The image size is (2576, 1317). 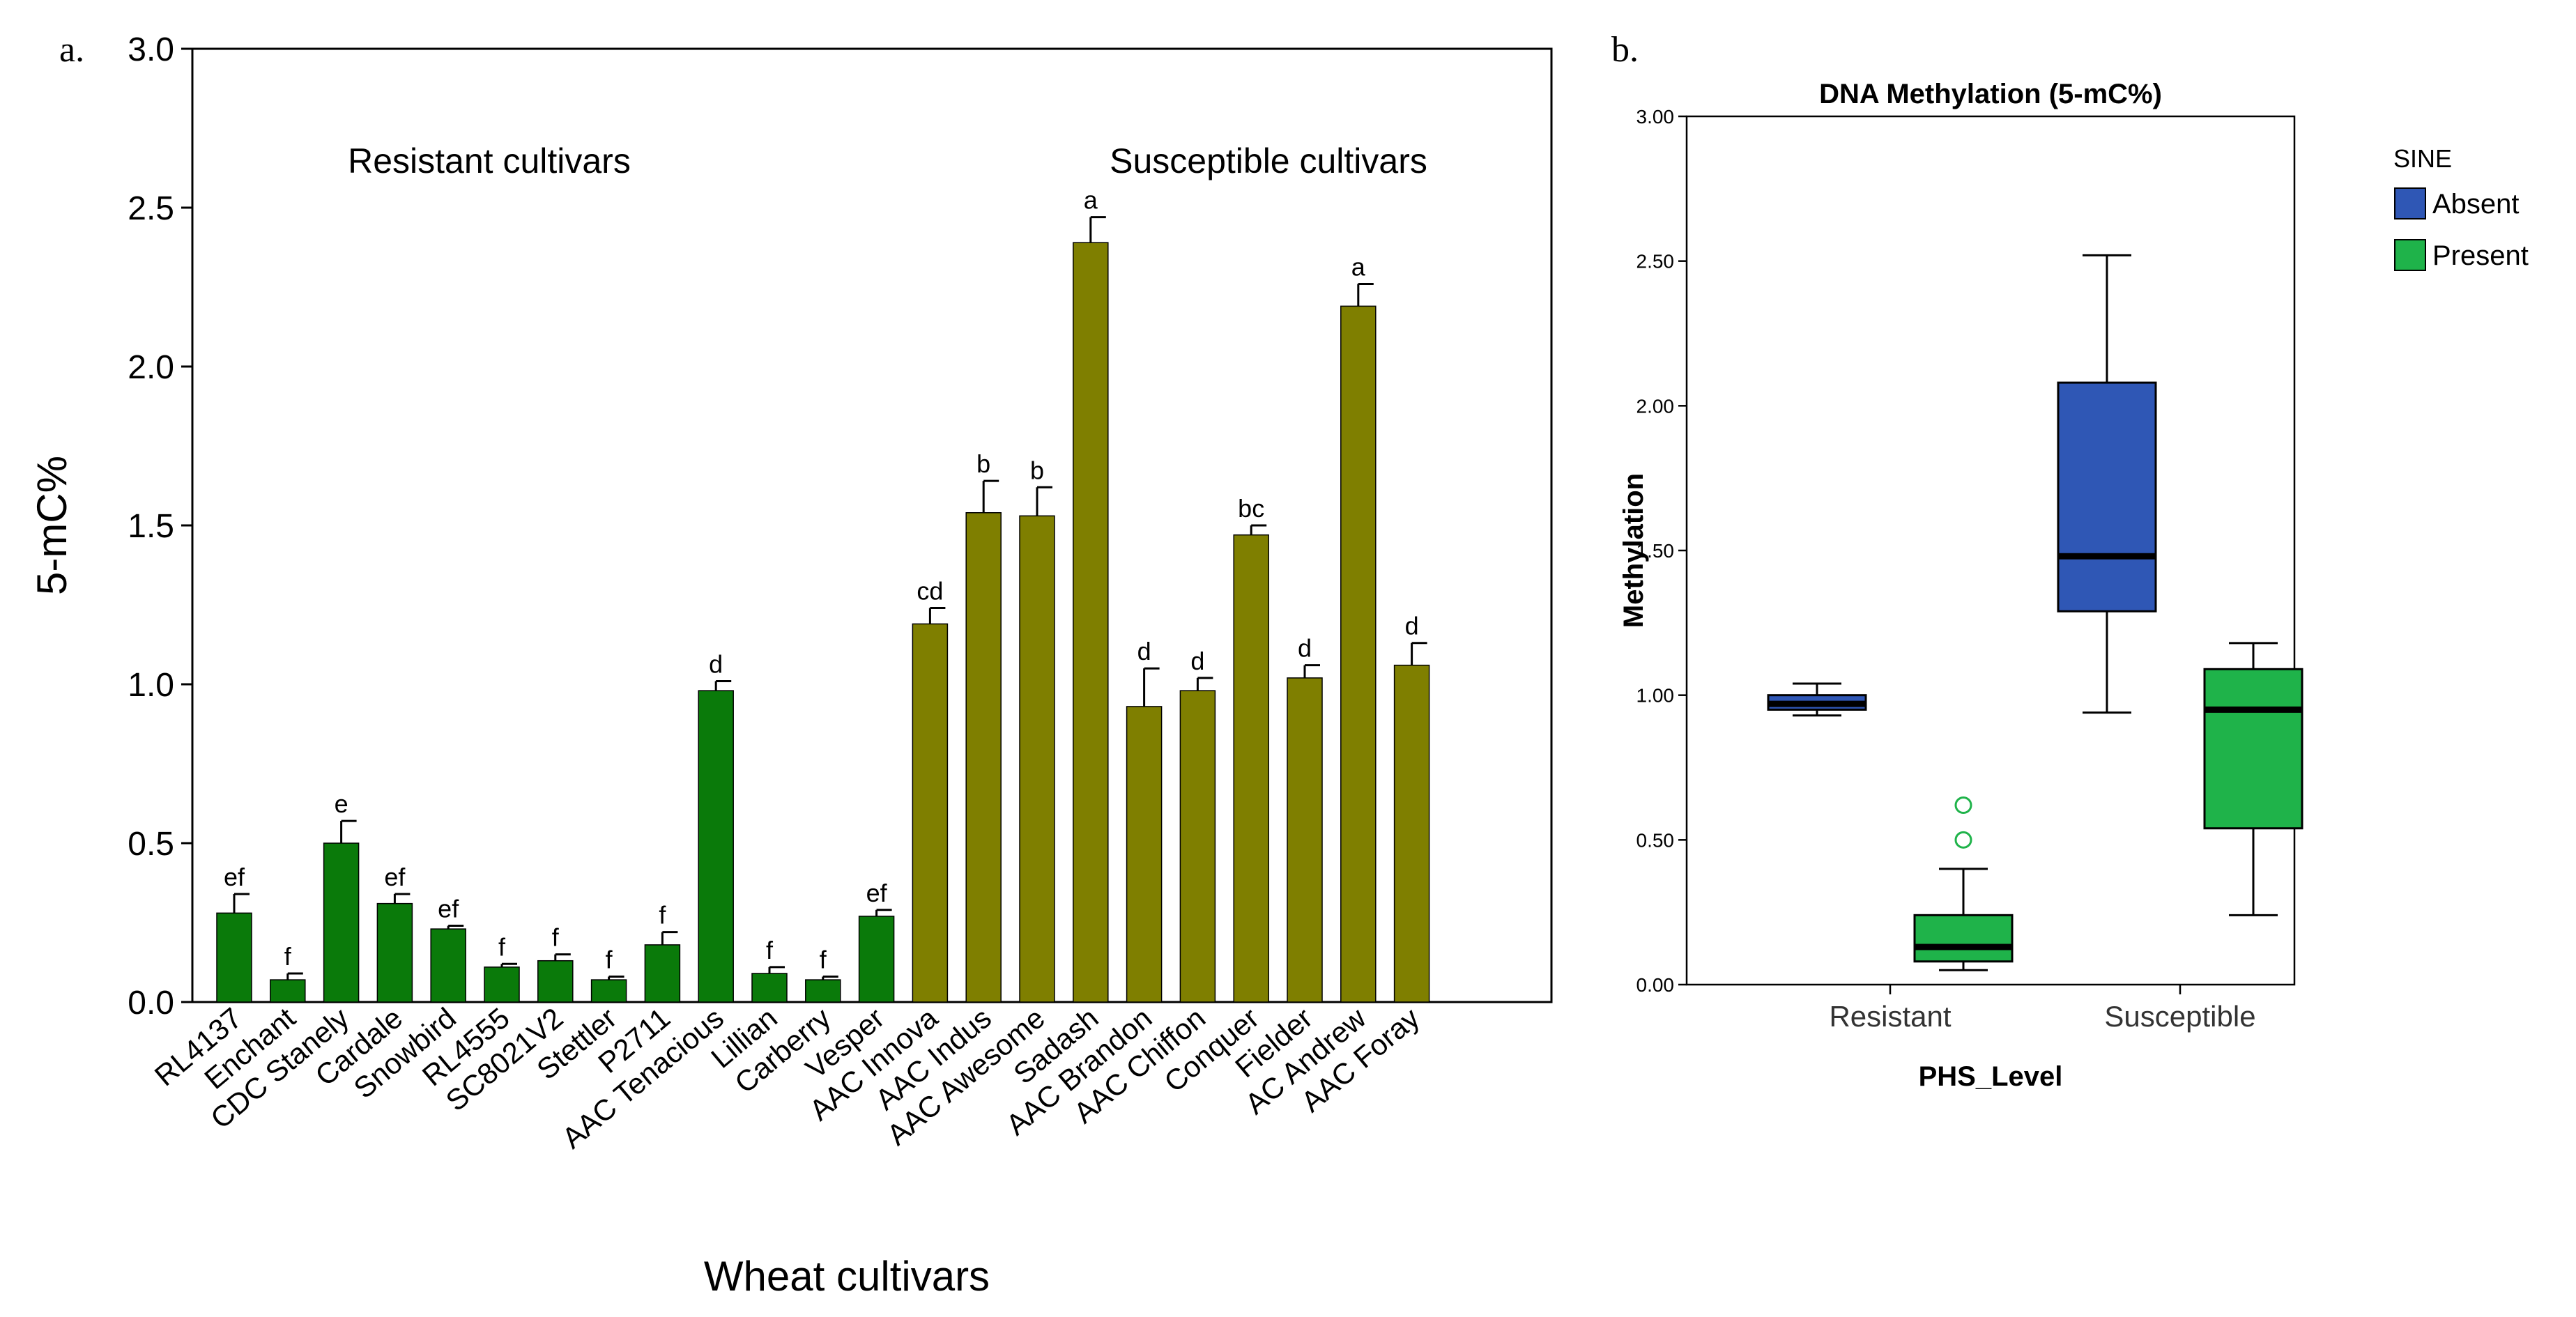 What do you see at coordinates (1890, 1016) in the screenshot?
I see `x-tick-label: Resistant` at bounding box center [1890, 1016].